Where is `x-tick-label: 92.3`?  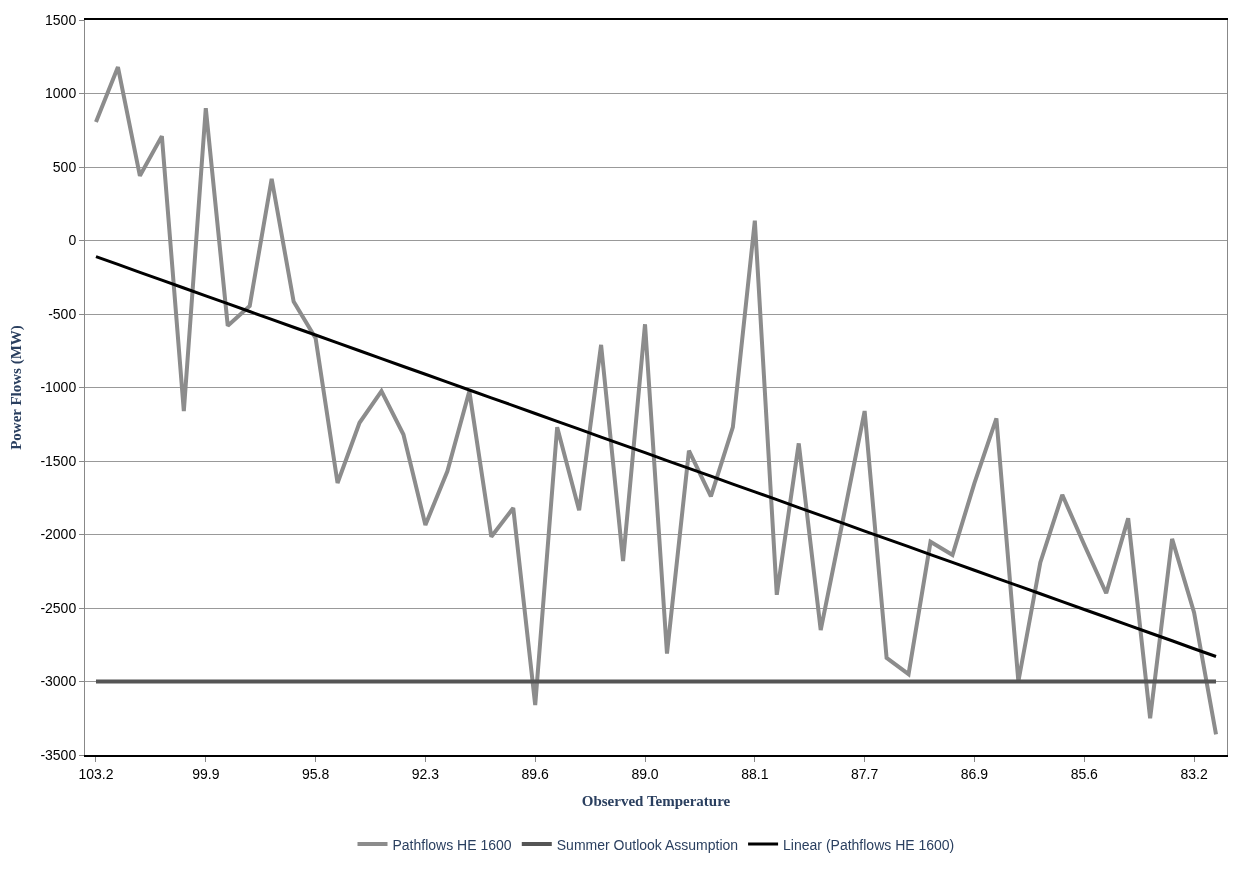
x-tick-label: 92.3 is located at coordinates (425, 773).